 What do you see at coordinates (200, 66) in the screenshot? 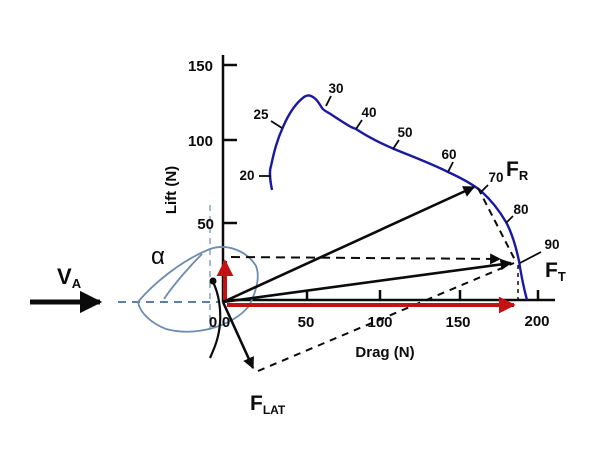
I see `y-tick-150: 150` at bounding box center [200, 66].